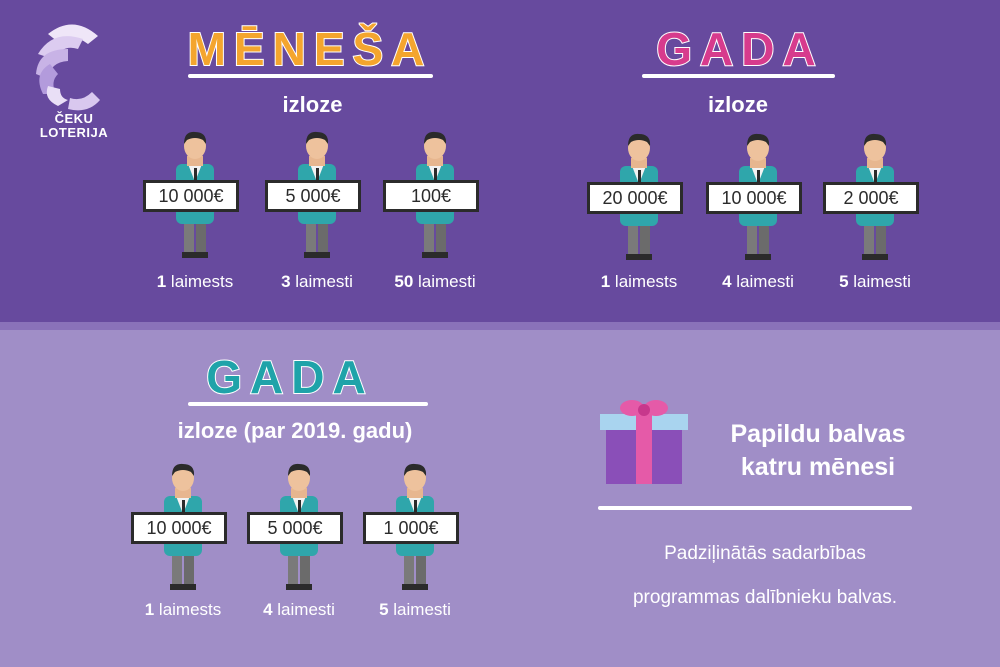  I want to click on bonus-desc-line-1: Padziļinātās sadarbības, so click(765, 553).